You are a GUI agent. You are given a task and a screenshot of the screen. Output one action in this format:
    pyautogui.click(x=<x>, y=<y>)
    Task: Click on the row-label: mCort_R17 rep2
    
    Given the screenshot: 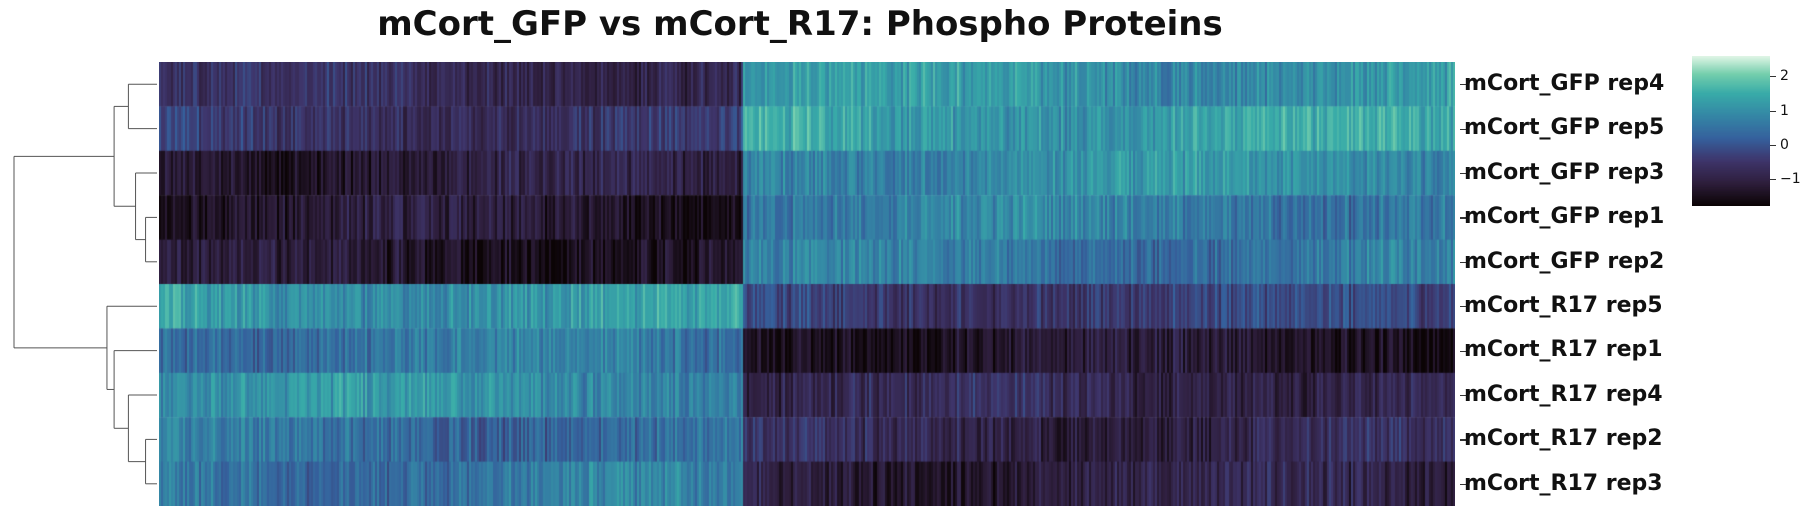 What is the action you would take?
    pyautogui.click(x=1563, y=439)
    